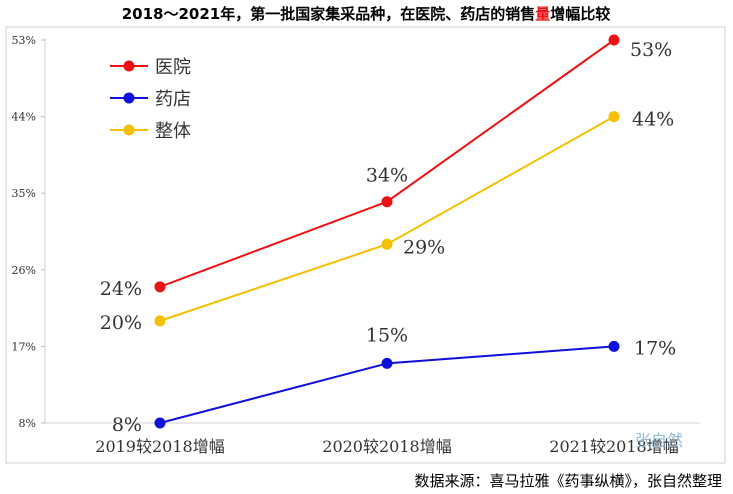 This screenshot has width=733, height=494. I want to click on data-label: 53%, so click(651, 50).